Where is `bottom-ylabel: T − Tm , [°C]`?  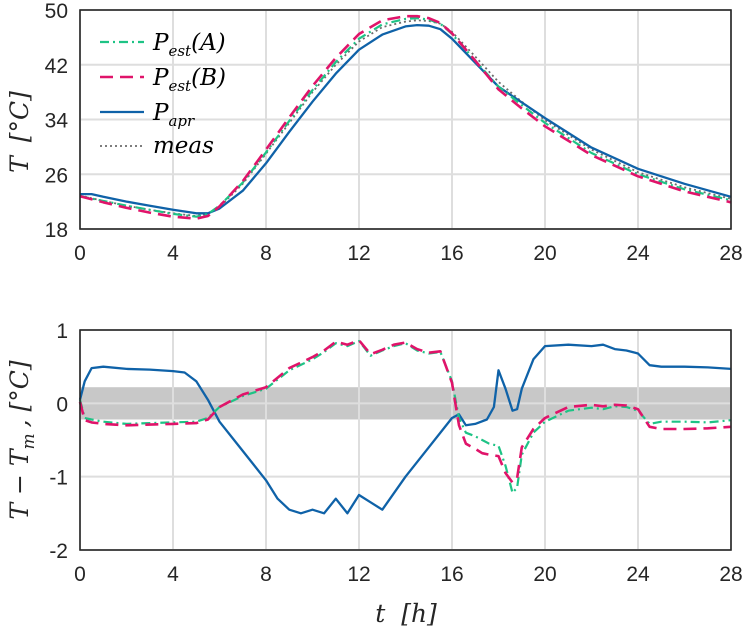 bottom-ylabel: T − Tm , [°C] is located at coordinates (22, 440).